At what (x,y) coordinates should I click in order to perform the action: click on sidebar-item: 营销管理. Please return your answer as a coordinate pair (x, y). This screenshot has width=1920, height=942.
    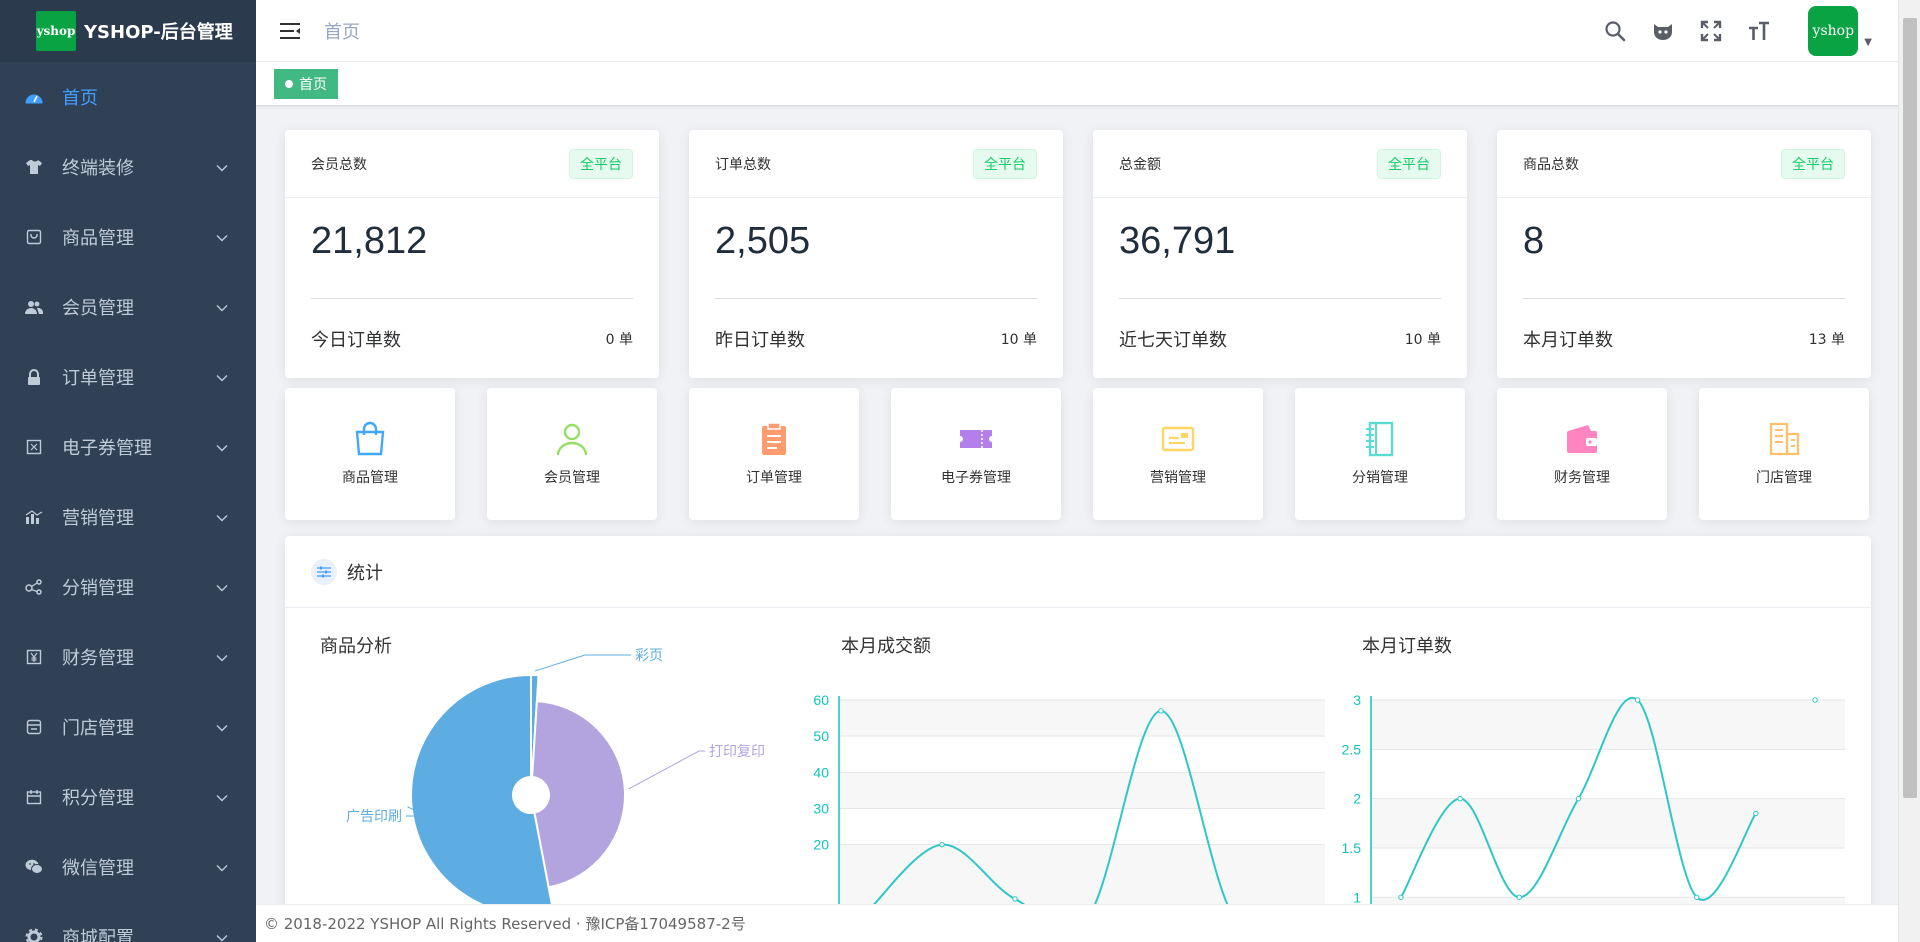
    Looking at the image, I should click on (128, 517).